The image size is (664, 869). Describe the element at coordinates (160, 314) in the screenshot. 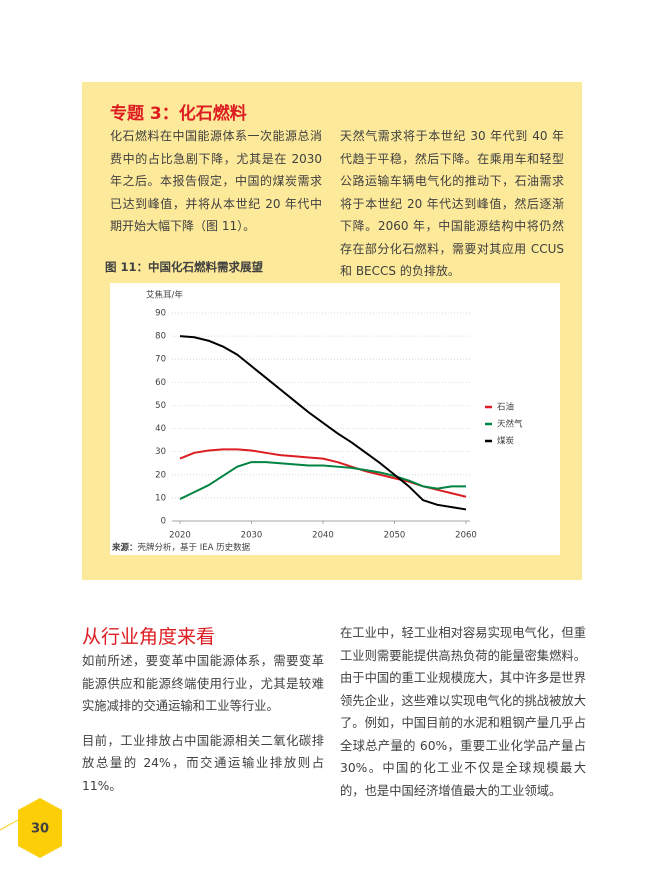

I see `y-tick-label: 90` at that location.